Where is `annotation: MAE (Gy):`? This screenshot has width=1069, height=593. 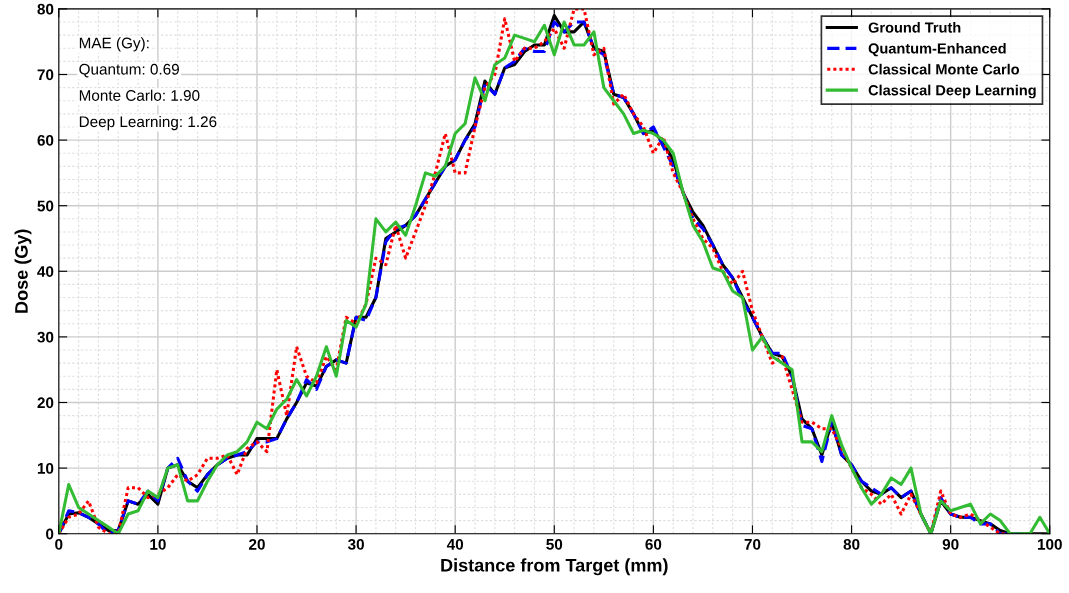
annotation: MAE (Gy): is located at coordinates (114, 44).